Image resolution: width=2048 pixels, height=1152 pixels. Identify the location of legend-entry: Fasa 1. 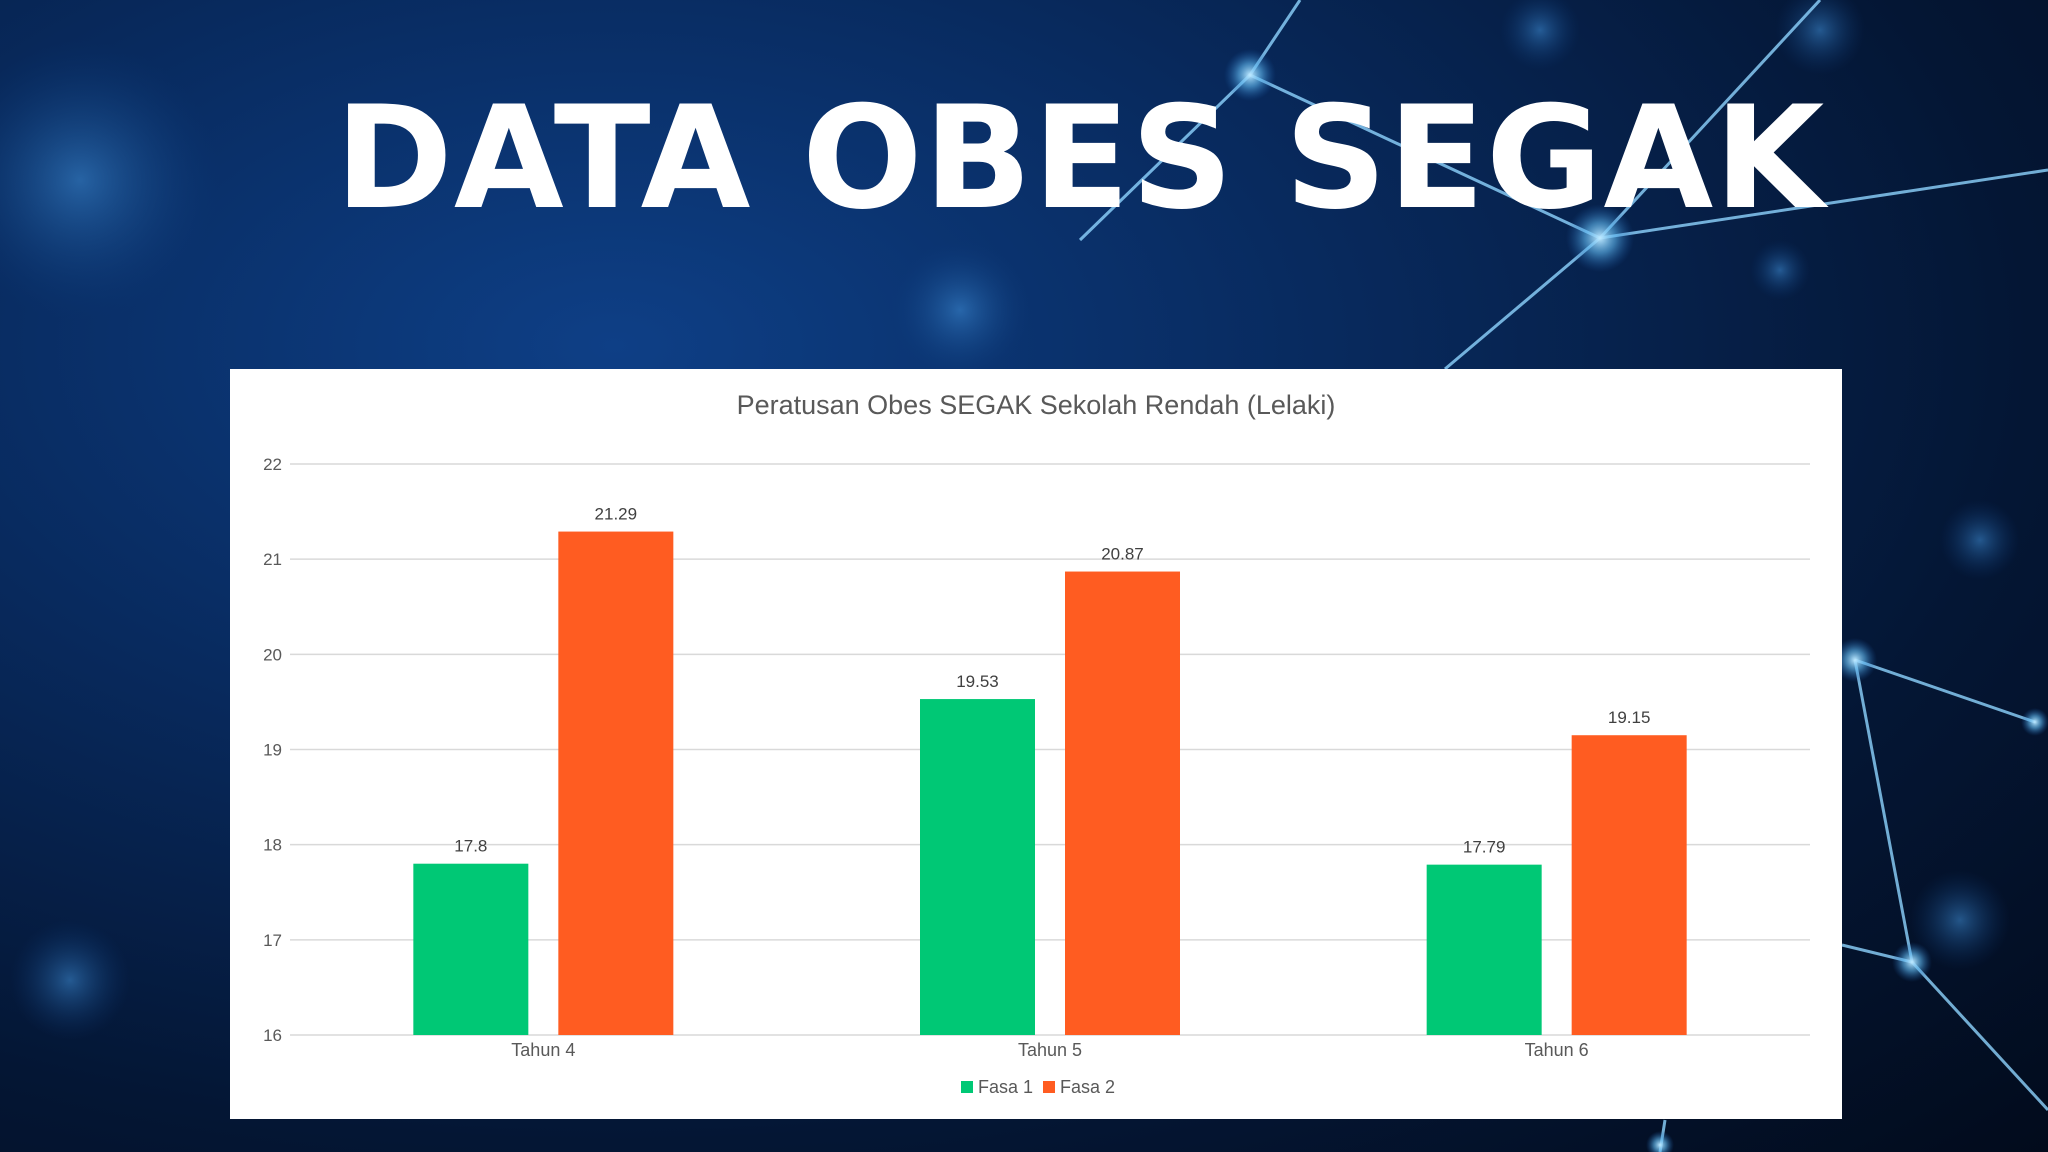
(1005, 1087).